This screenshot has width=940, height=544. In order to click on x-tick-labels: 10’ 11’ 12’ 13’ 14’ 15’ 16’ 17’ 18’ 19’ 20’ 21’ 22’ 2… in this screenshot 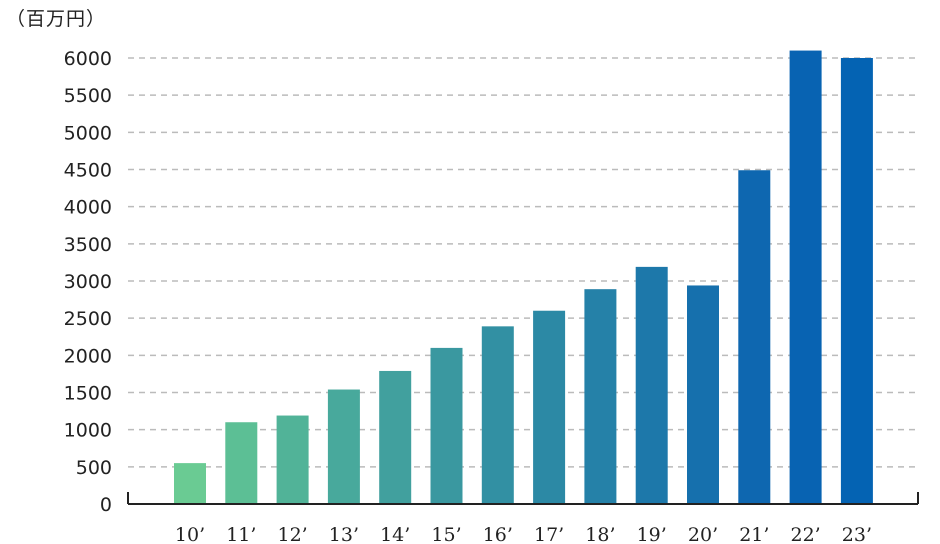, I will do `click(523, 534)`.